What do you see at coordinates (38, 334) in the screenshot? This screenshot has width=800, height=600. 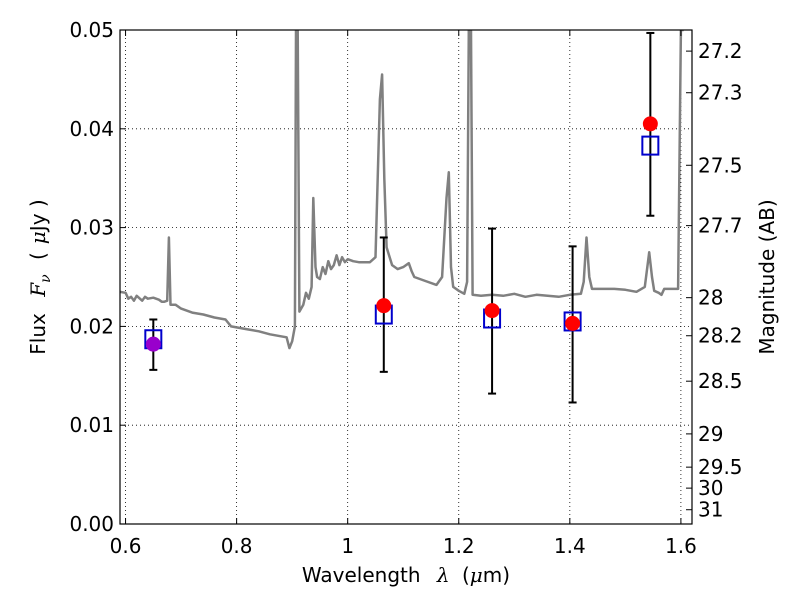 I see `y-axis-title-text: Flux` at bounding box center [38, 334].